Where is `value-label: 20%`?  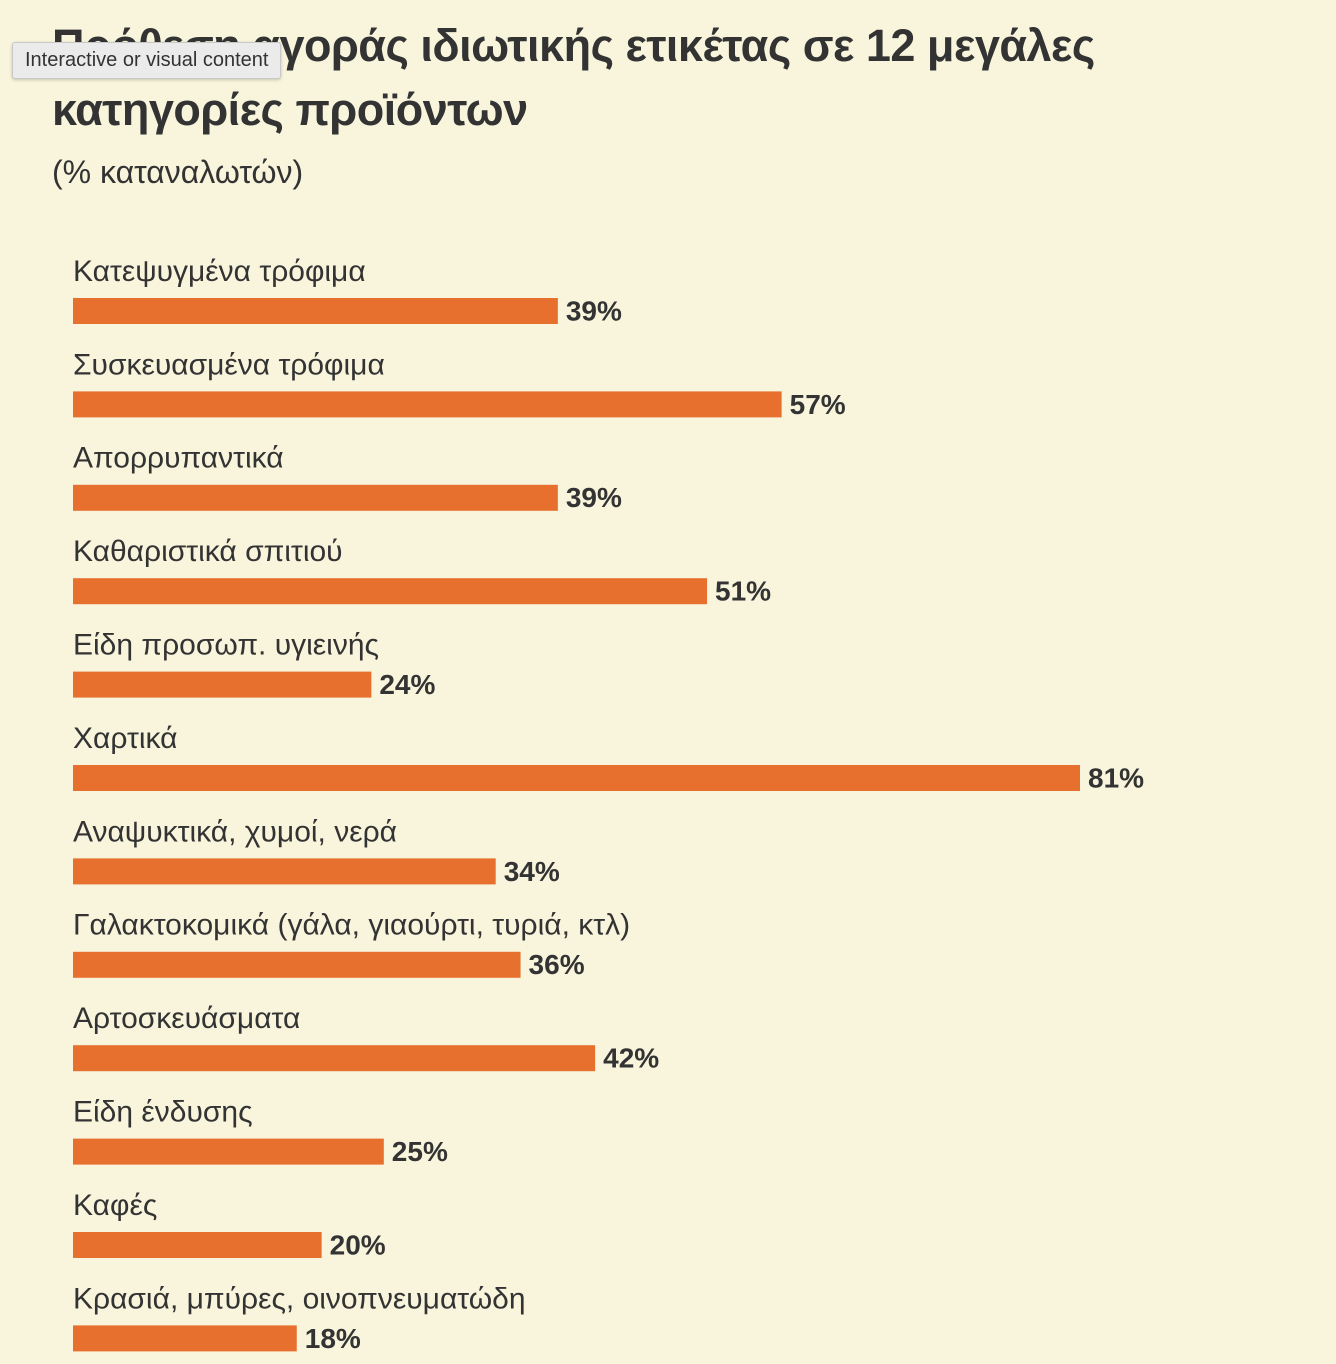 value-label: 20% is located at coordinates (358, 1244).